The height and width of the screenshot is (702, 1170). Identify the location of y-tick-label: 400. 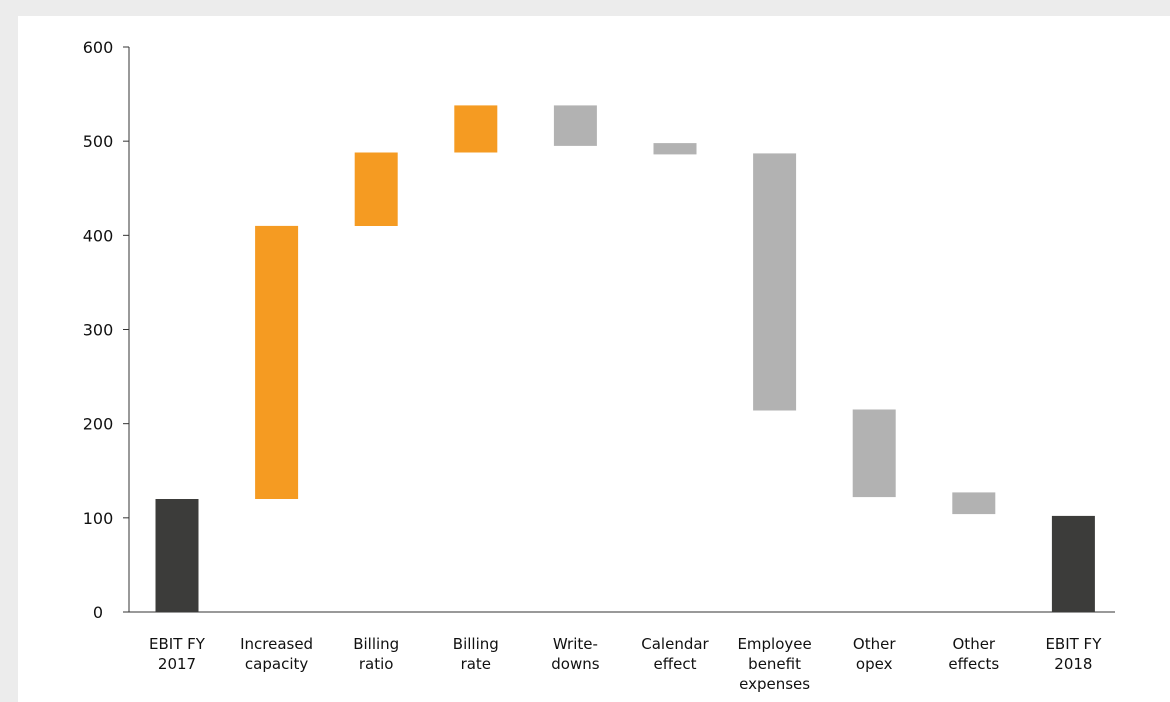
(98, 235).